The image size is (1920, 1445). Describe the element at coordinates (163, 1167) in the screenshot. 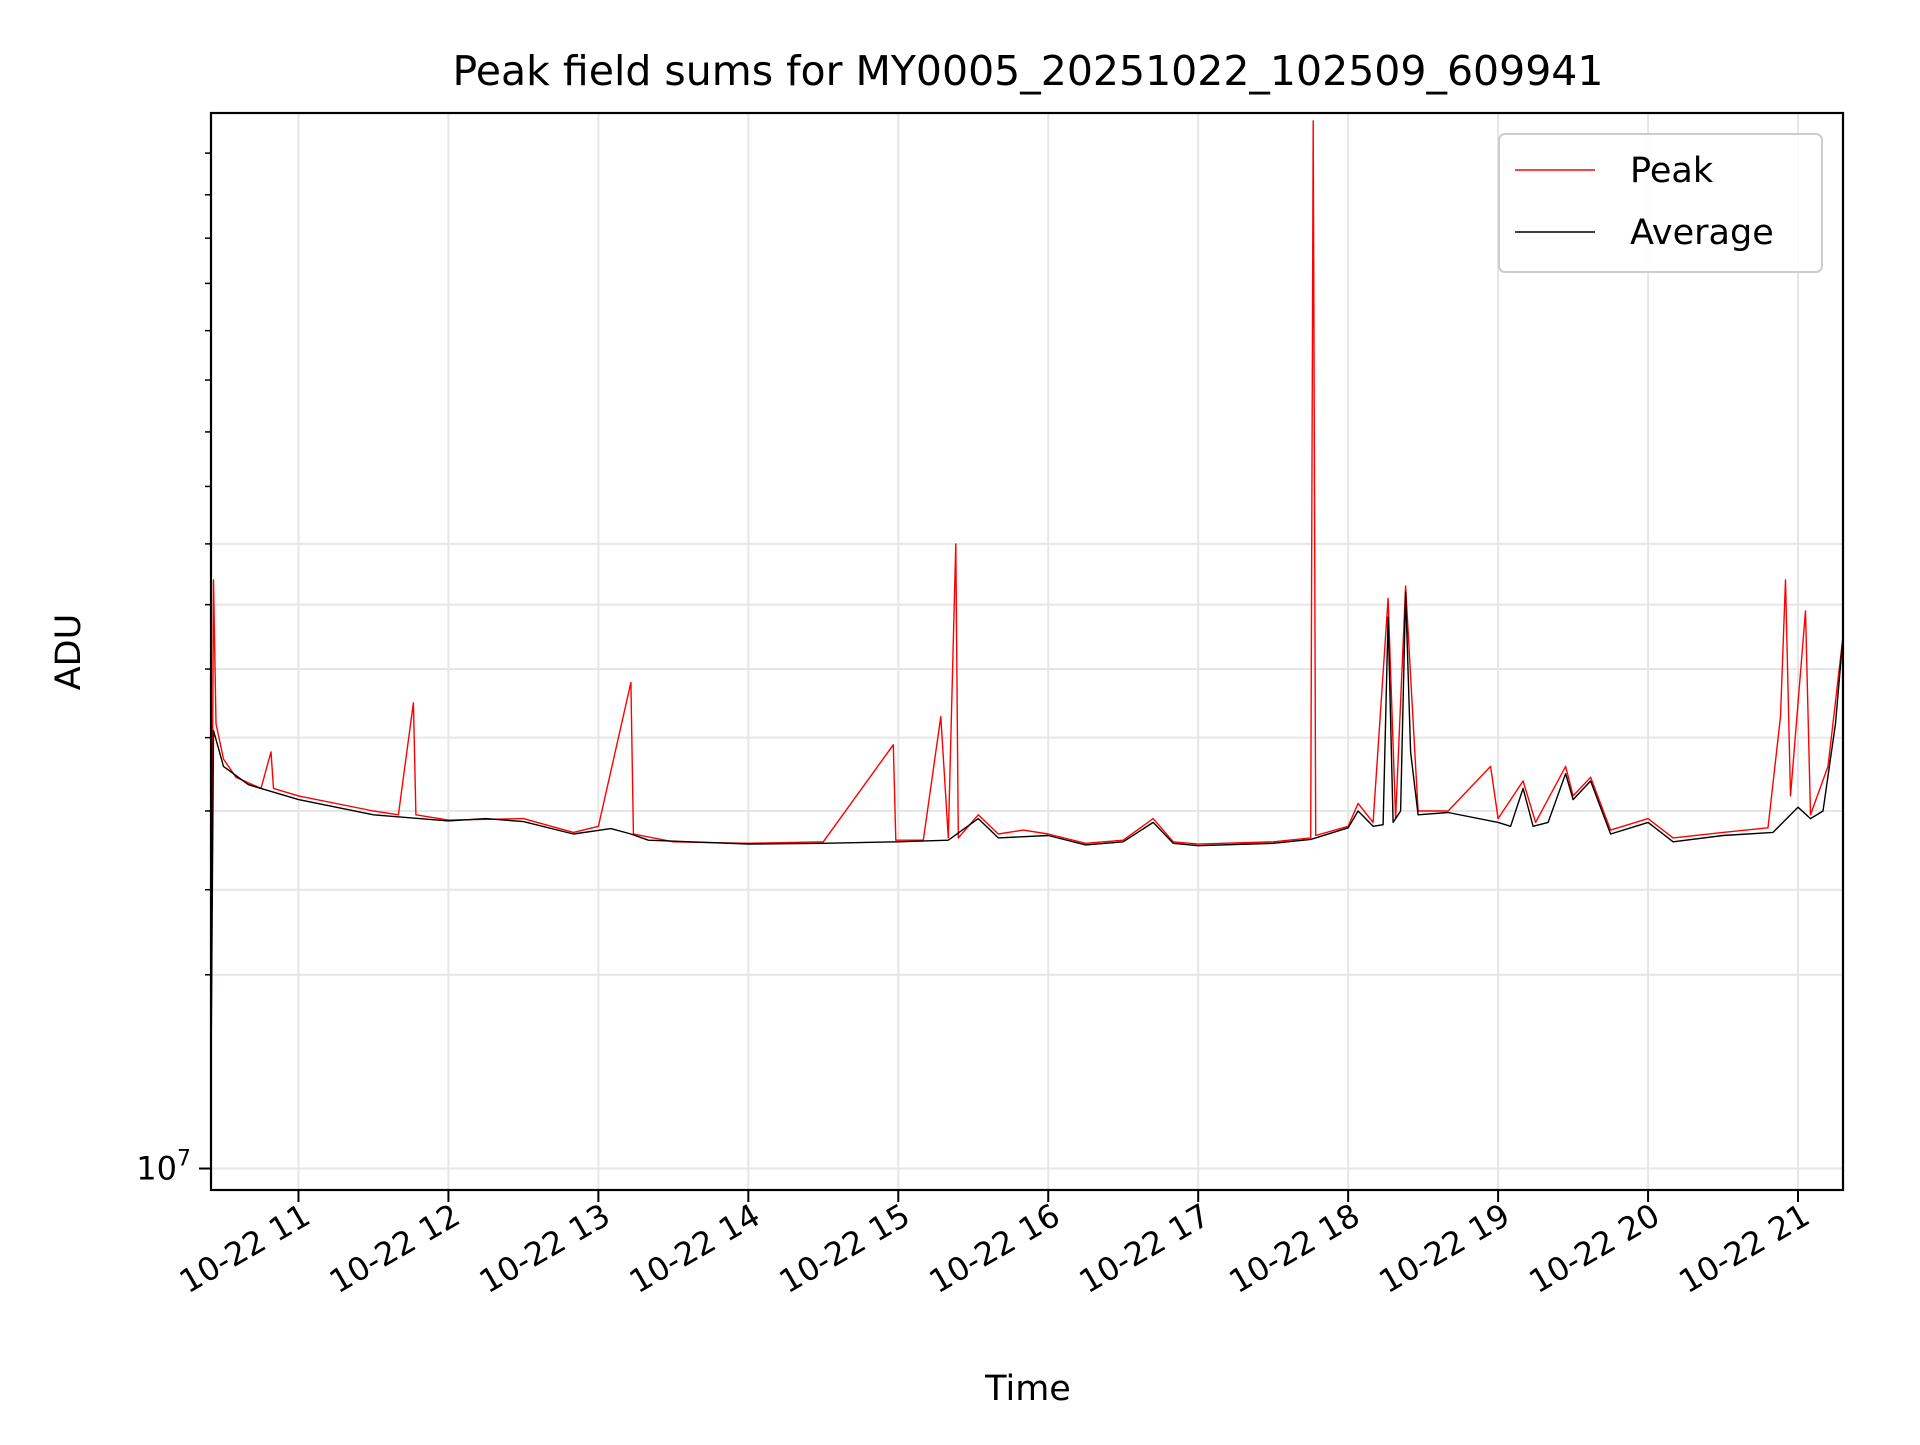

I see `y-tick-label: 107` at that location.